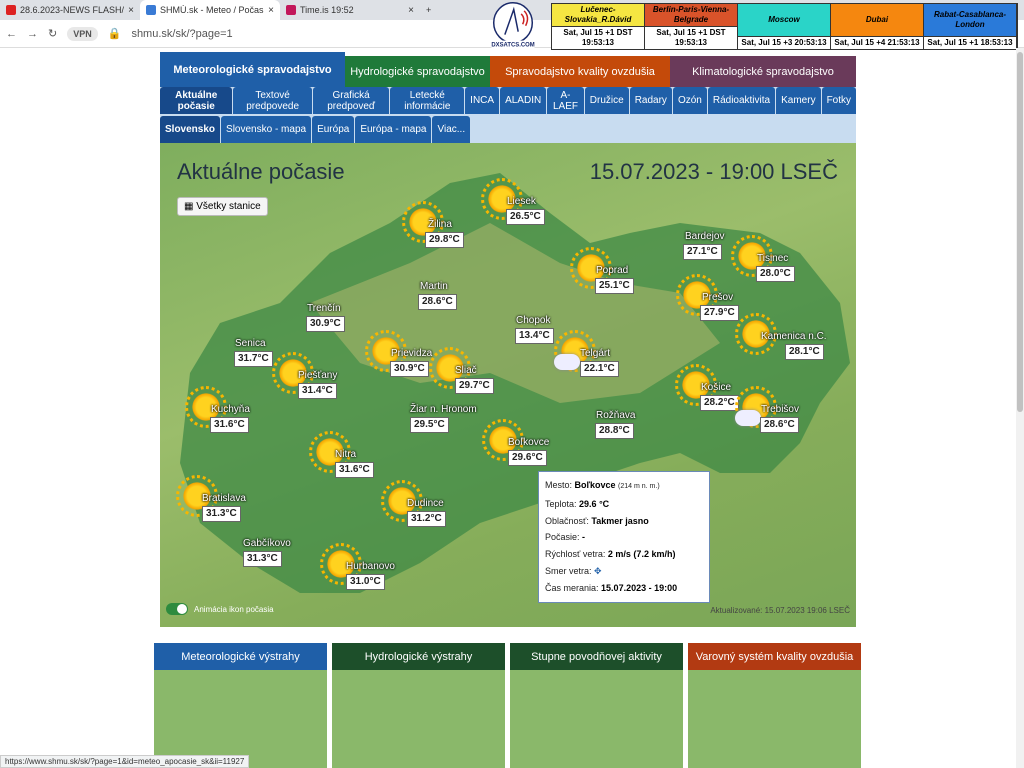 Image resolution: width=1024 pixels, height=768 pixels. I want to click on station-name: Liesek, so click(521, 201).